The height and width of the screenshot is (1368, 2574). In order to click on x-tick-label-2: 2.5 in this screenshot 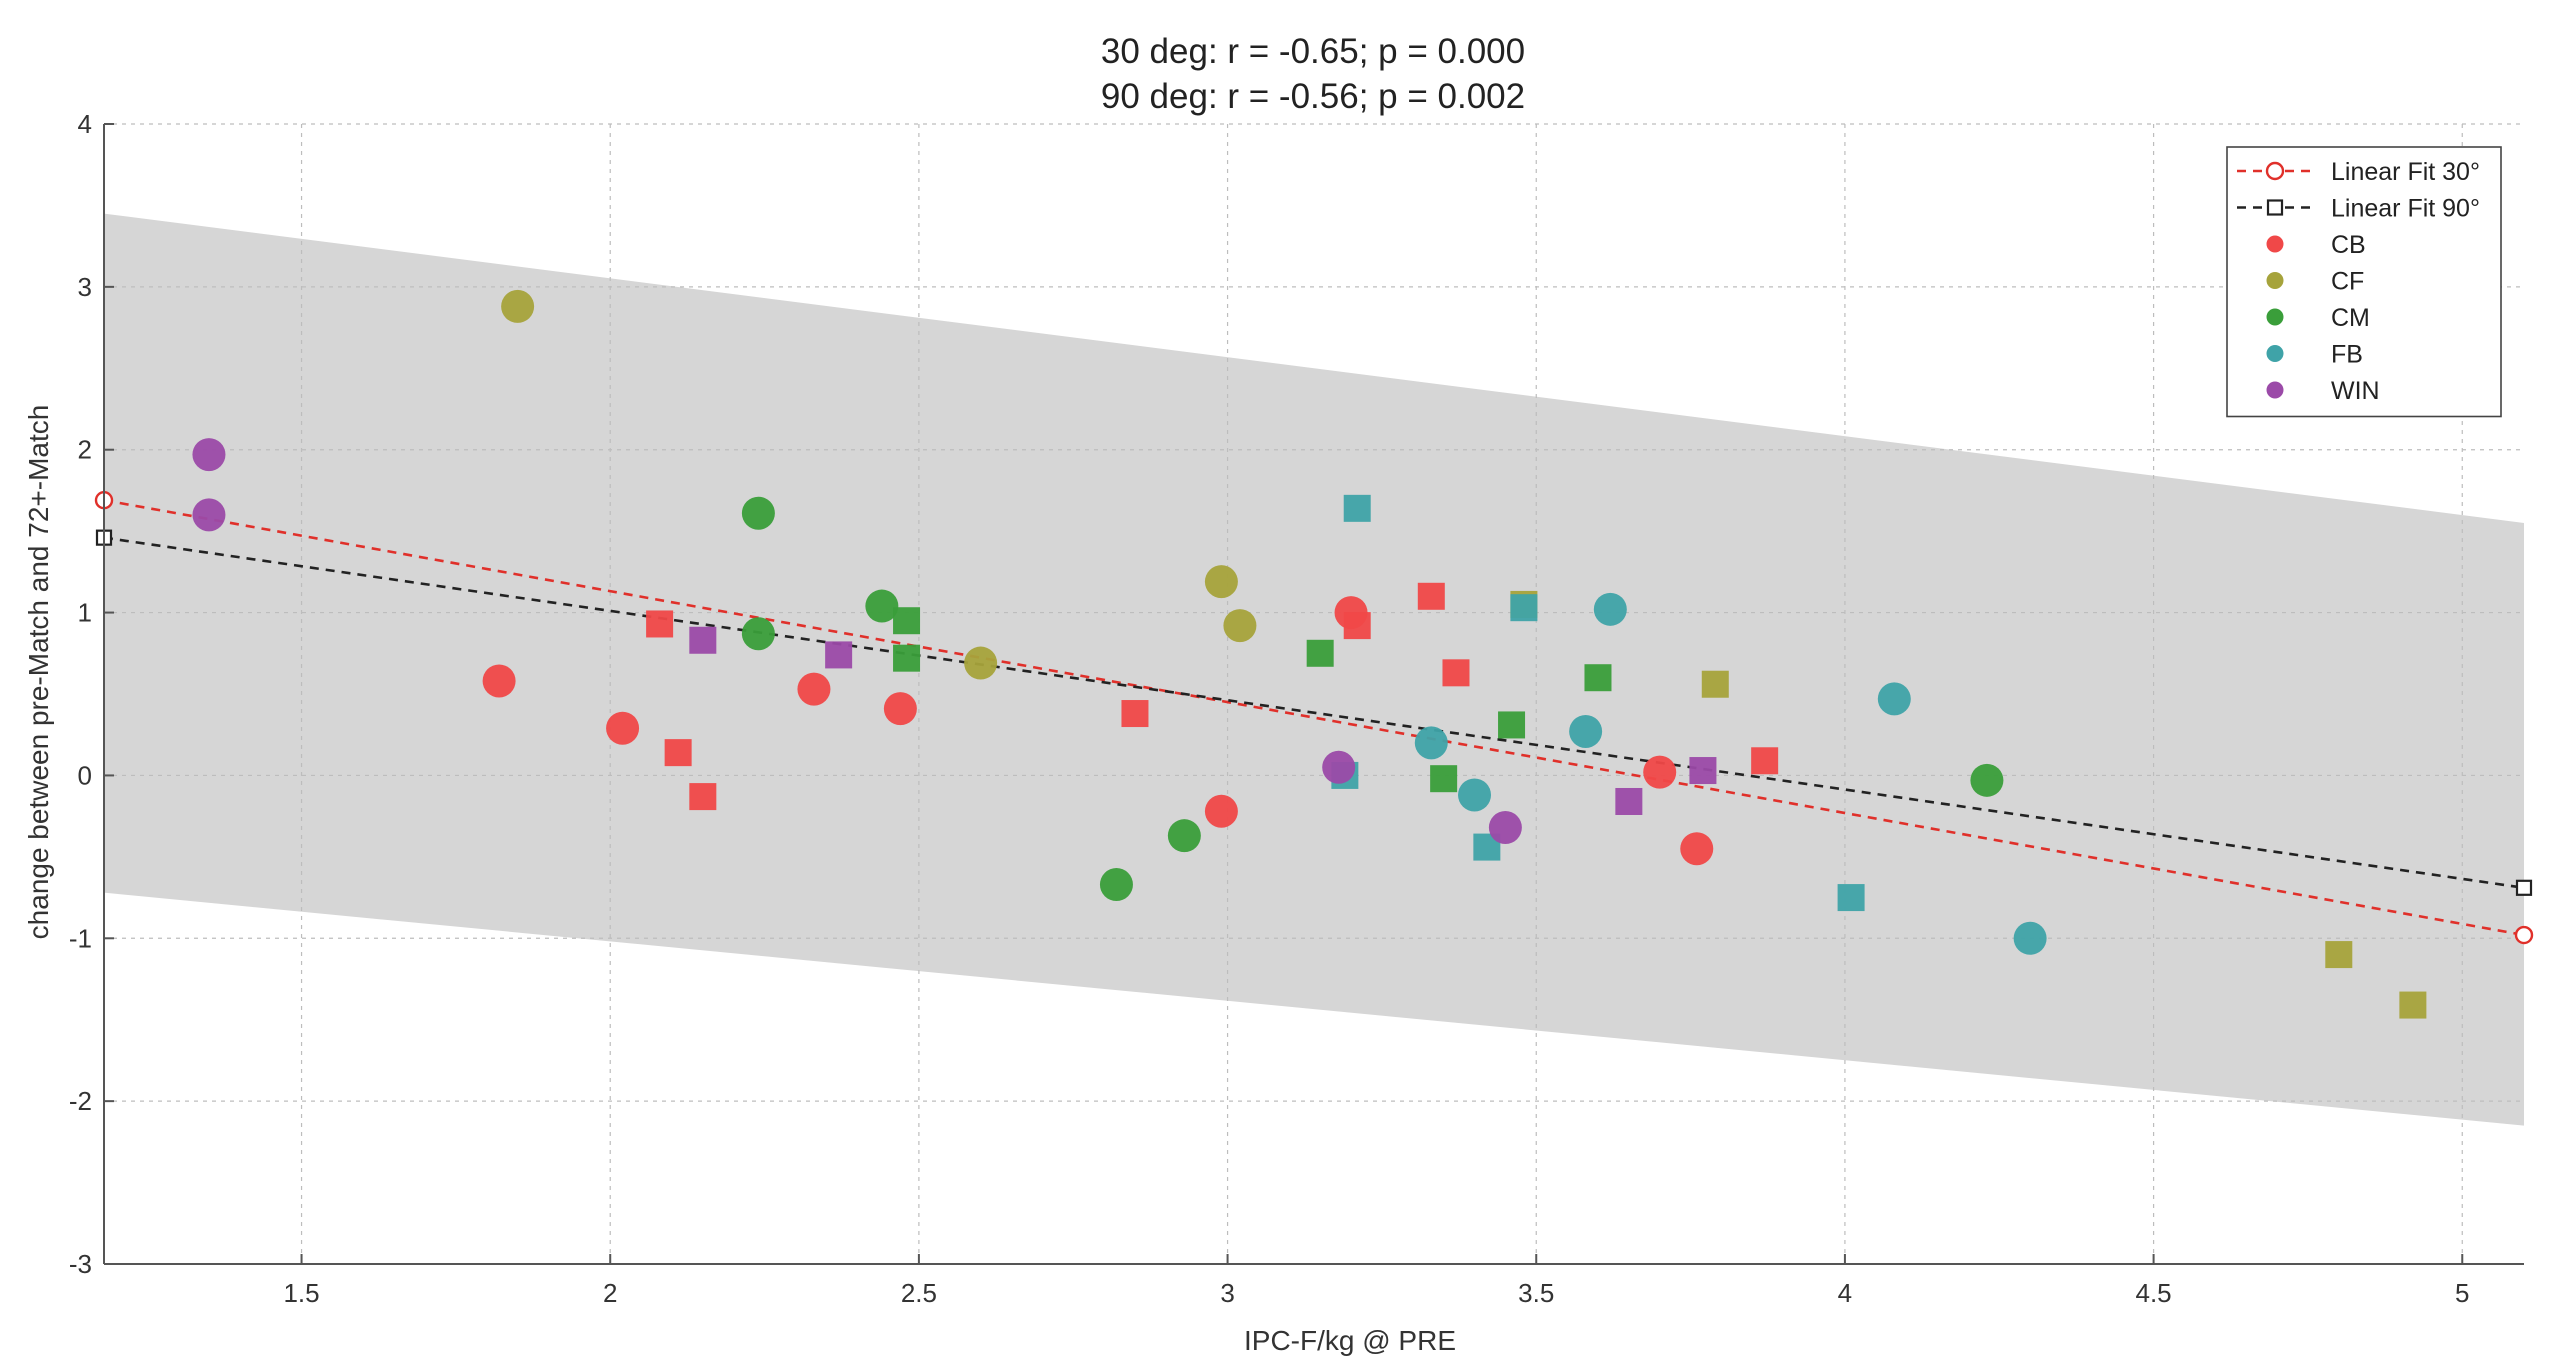, I will do `click(919, 1293)`.